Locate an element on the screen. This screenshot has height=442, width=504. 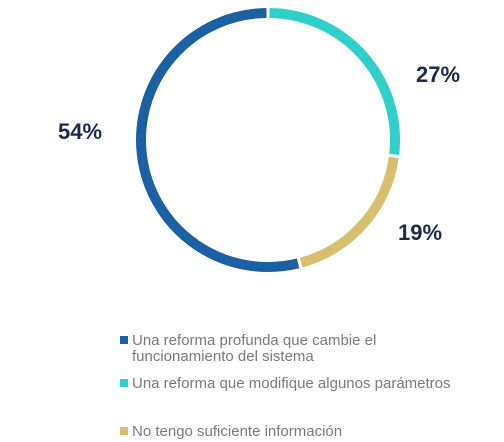
value-label: 19% is located at coordinates (420, 232).